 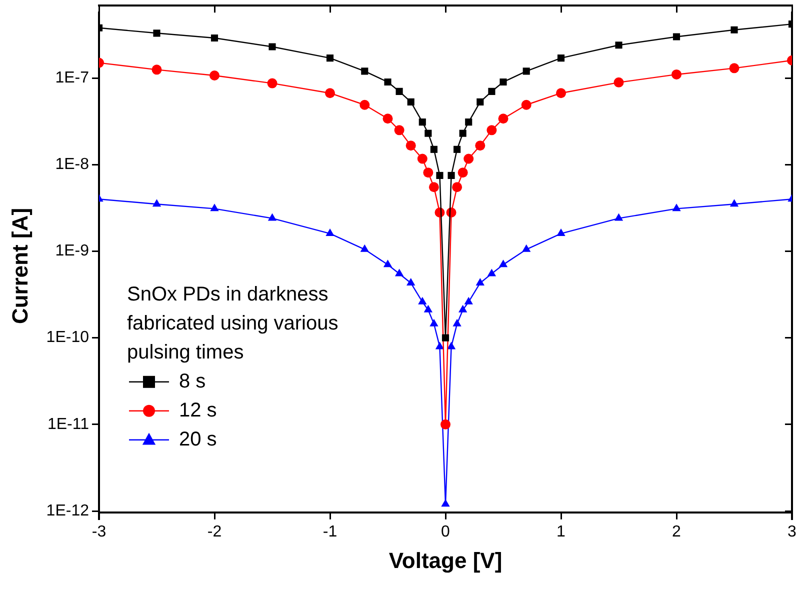 What do you see at coordinates (72, 165) in the screenshot?
I see `y-tick-label: 1E-8` at bounding box center [72, 165].